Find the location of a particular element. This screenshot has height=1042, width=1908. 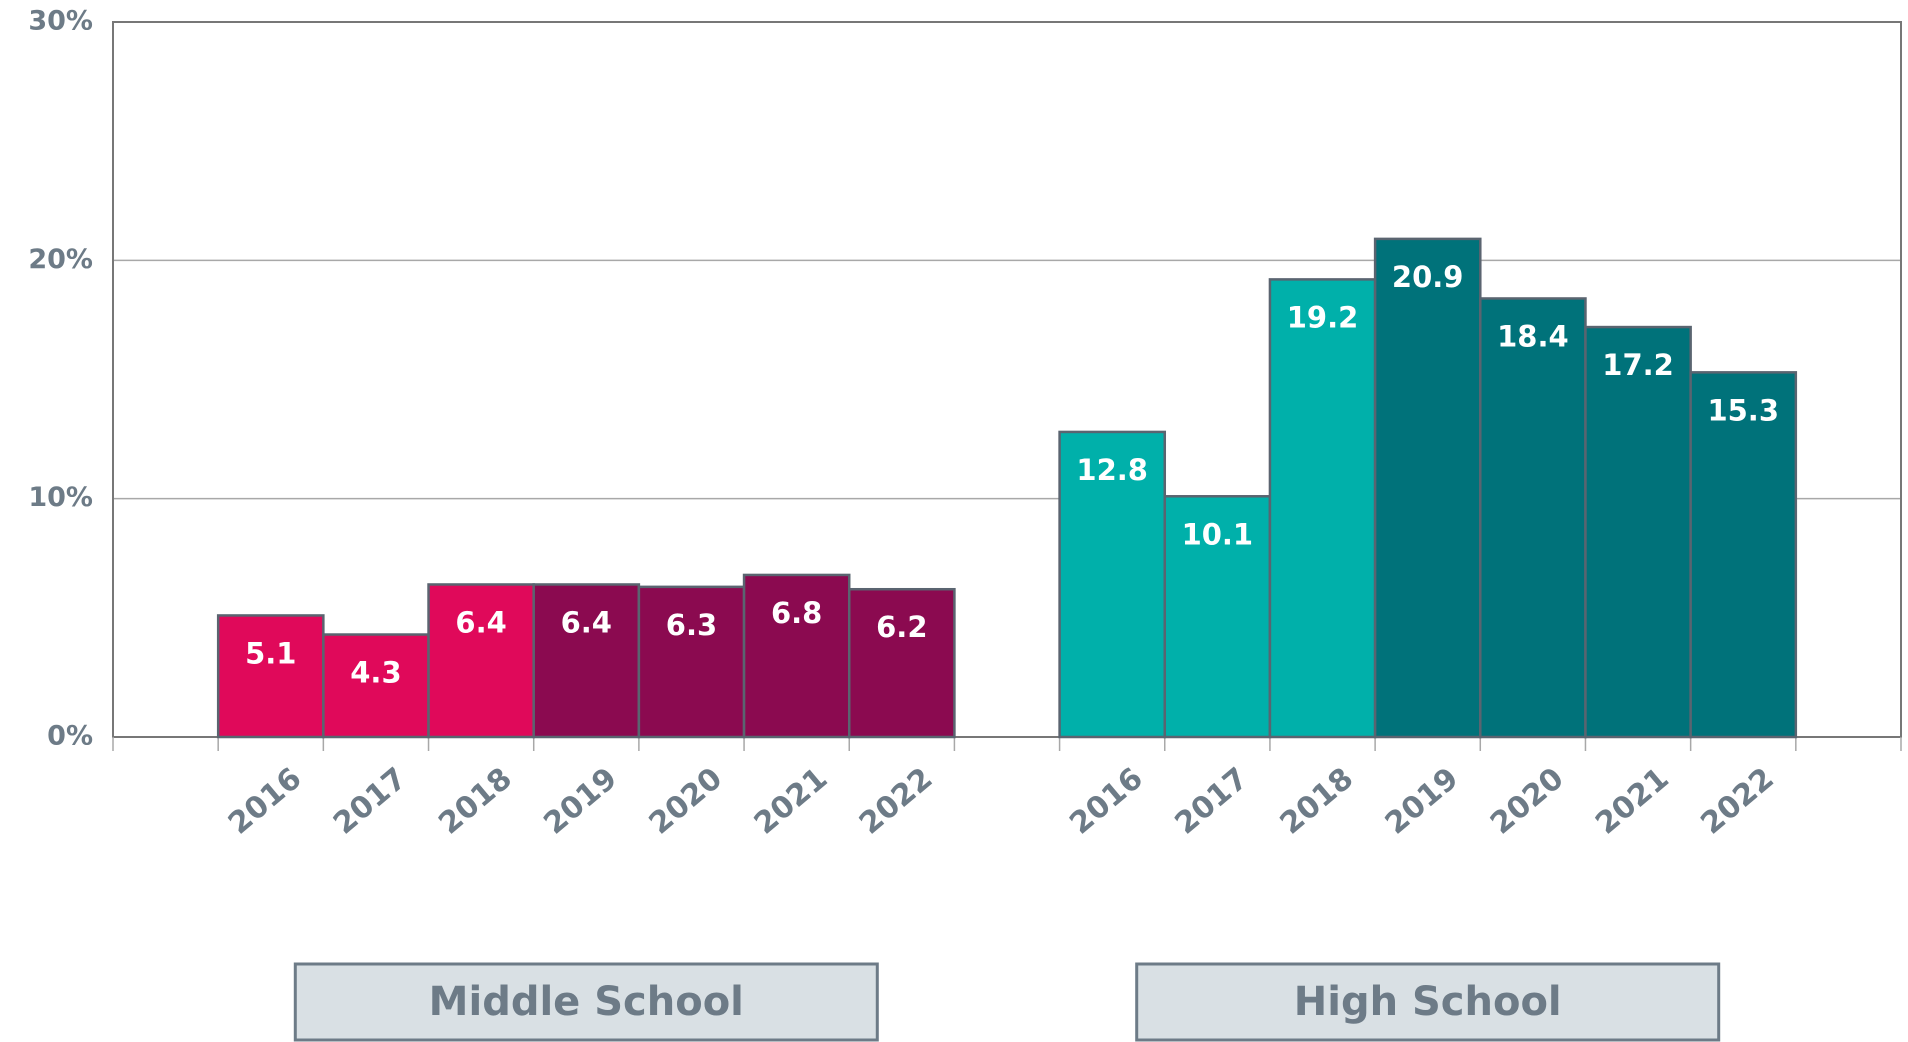

value-label: 6.2 is located at coordinates (901, 627).